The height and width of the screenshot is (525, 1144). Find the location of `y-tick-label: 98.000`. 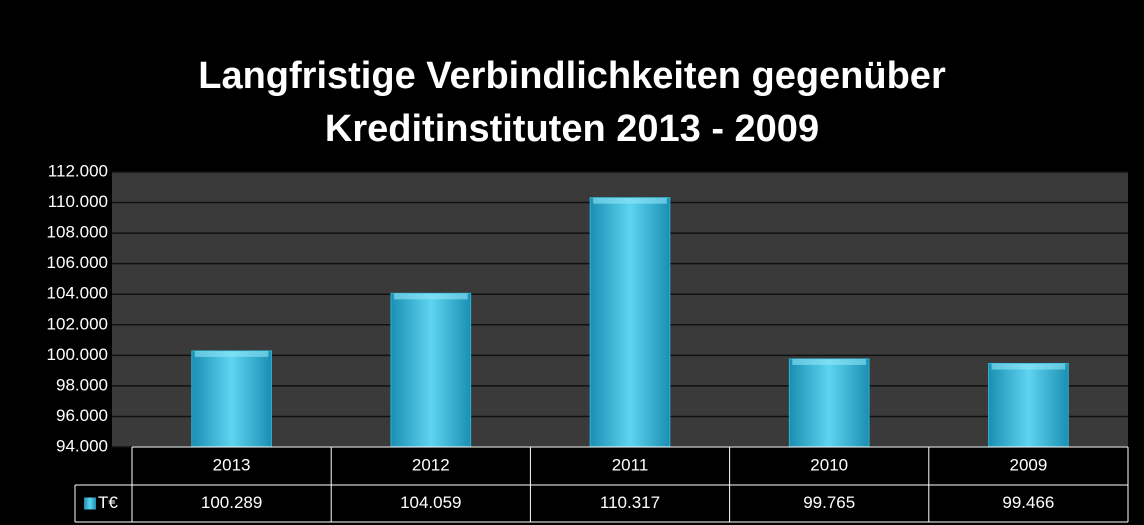

y-tick-label: 98.000 is located at coordinates (82, 384).